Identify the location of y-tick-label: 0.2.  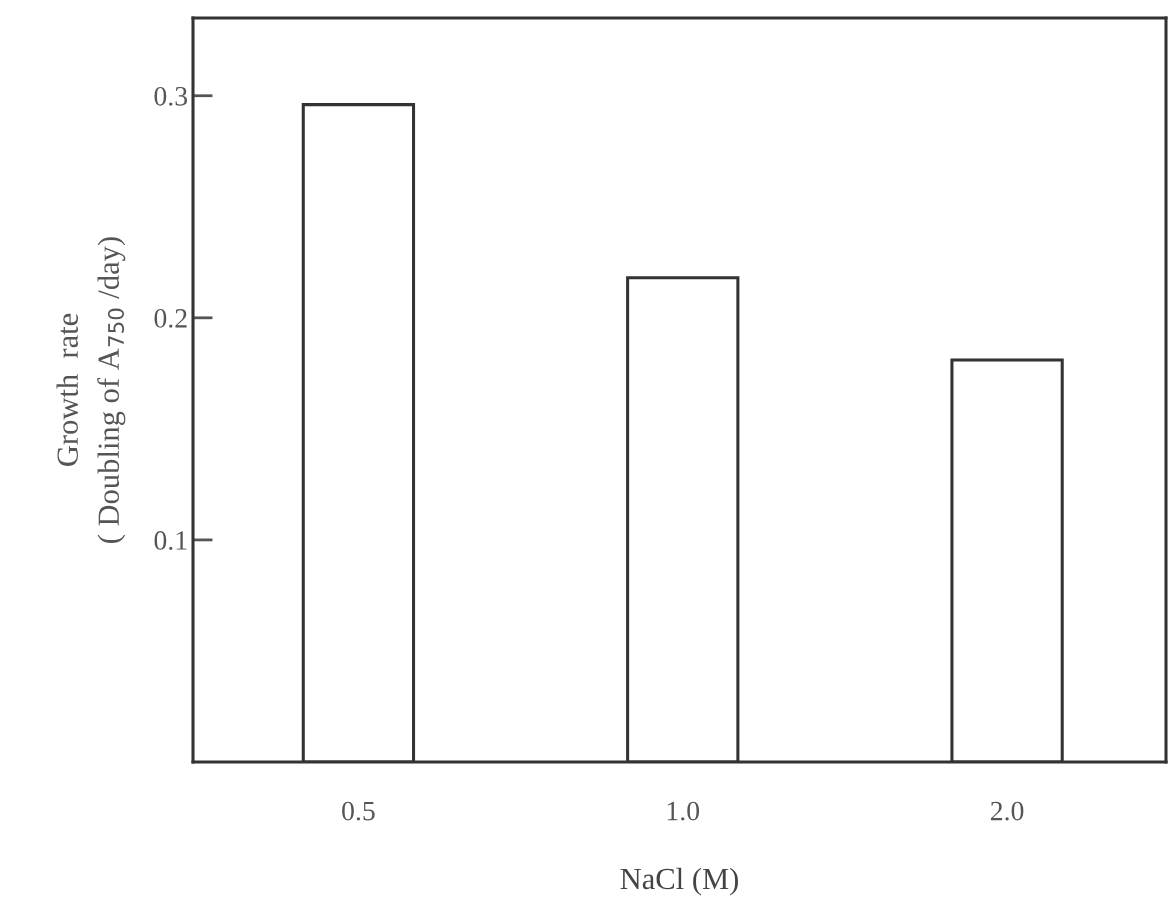
(170, 318).